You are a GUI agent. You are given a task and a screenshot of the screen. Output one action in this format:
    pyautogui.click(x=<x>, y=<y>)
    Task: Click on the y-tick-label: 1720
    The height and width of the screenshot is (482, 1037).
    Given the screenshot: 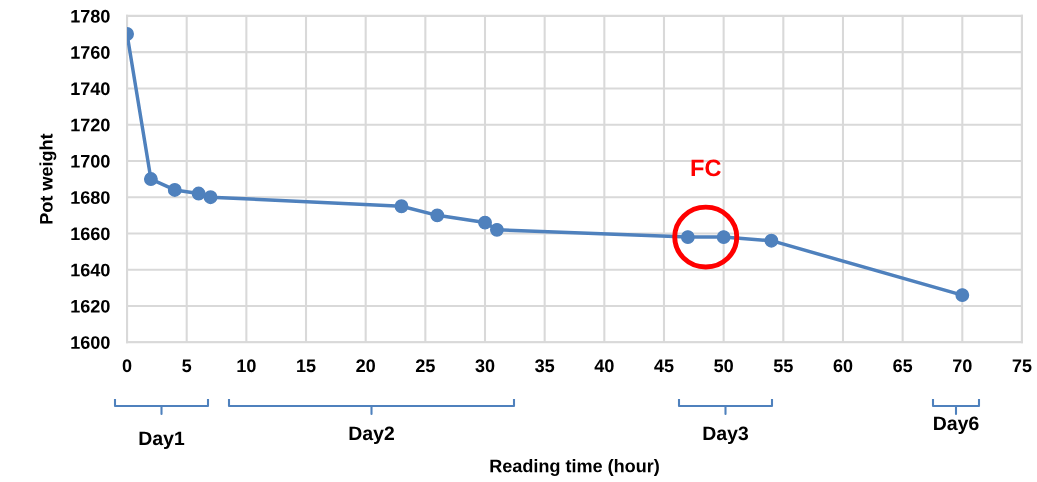 What is the action you would take?
    pyautogui.click(x=90, y=125)
    